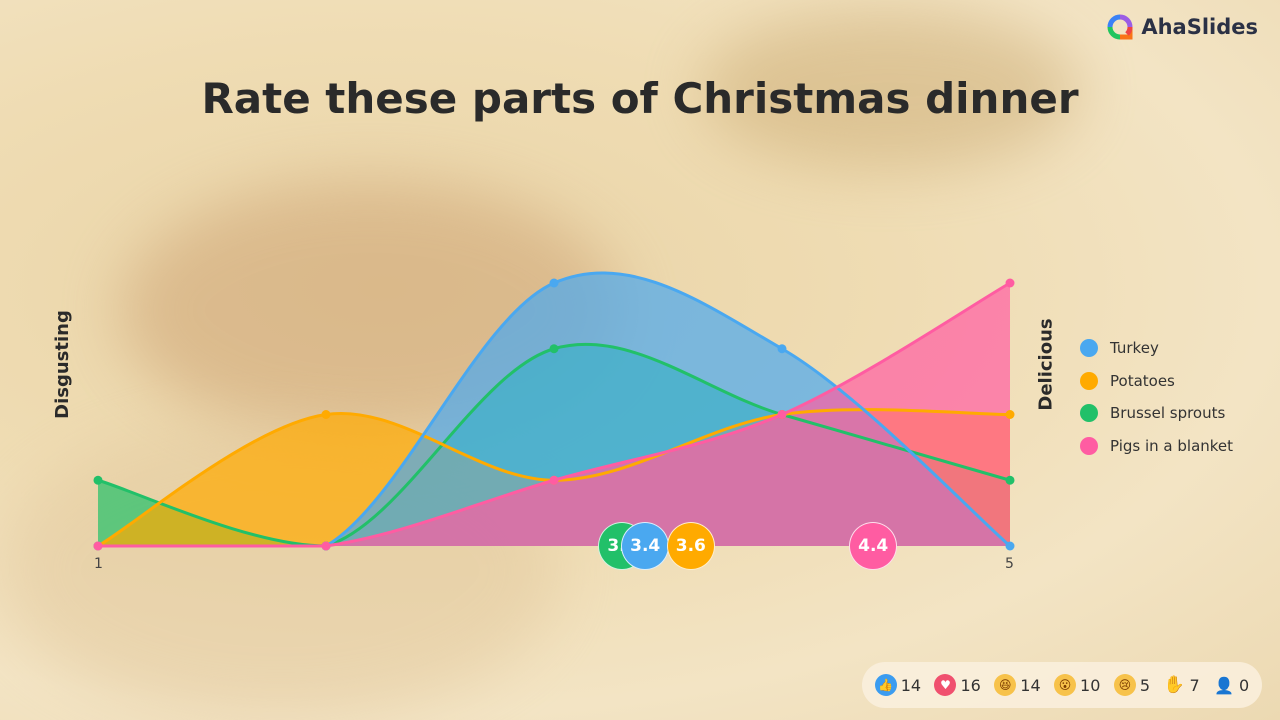 Image resolution: width=1280 pixels, height=720 pixels. I want to click on reactions-bar: 👍 14 ♥ 16 😆 14 😮 10 😢 5 ✋ 7 👤 0, so click(1062, 685).